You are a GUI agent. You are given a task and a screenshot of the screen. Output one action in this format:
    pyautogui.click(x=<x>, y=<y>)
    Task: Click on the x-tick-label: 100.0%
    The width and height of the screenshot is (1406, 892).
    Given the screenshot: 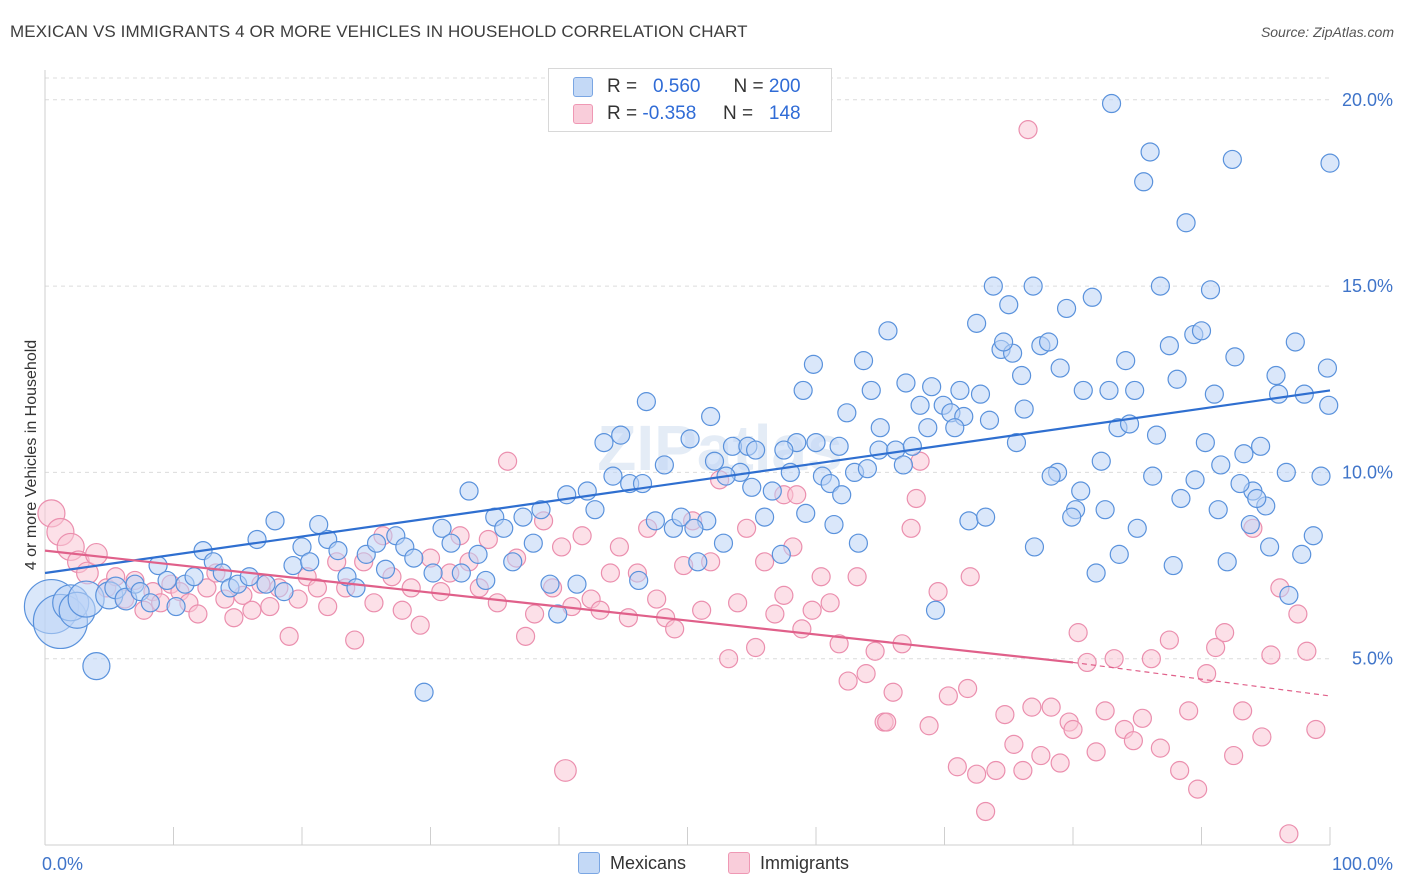 What is the action you would take?
    pyautogui.click(x=1362, y=864)
    